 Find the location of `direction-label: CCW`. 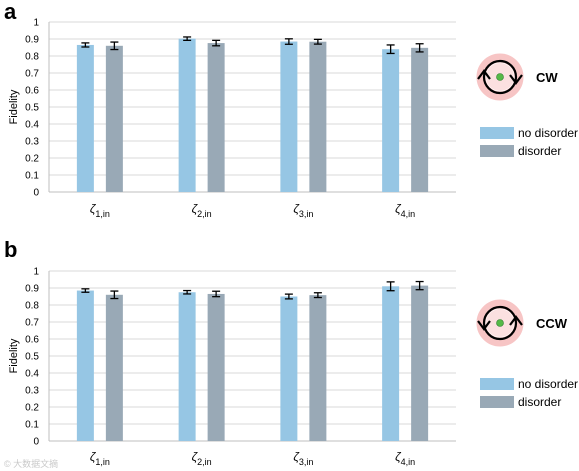

direction-label: CCW is located at coordinates (552, 323).